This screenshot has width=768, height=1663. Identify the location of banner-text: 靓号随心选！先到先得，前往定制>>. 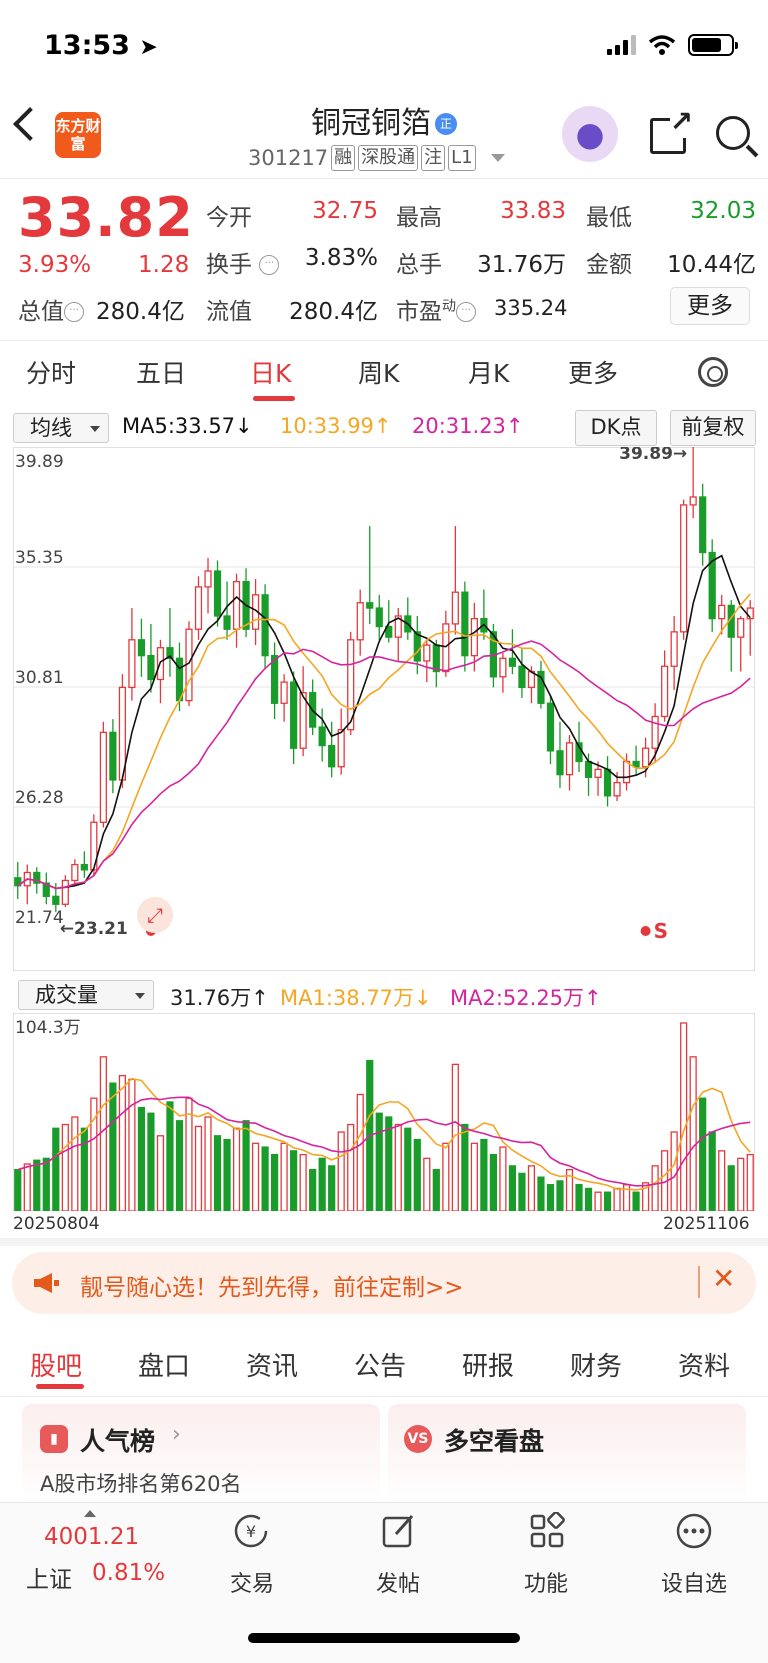
(272, 1288).